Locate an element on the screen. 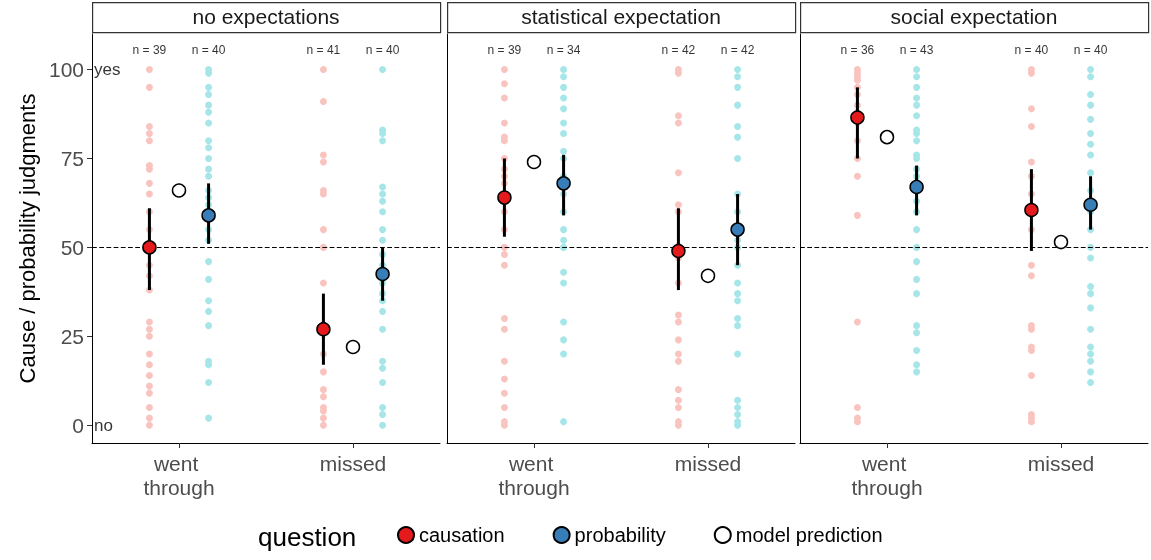  y-tick-label: 50 is located at coordinates (72, 247).